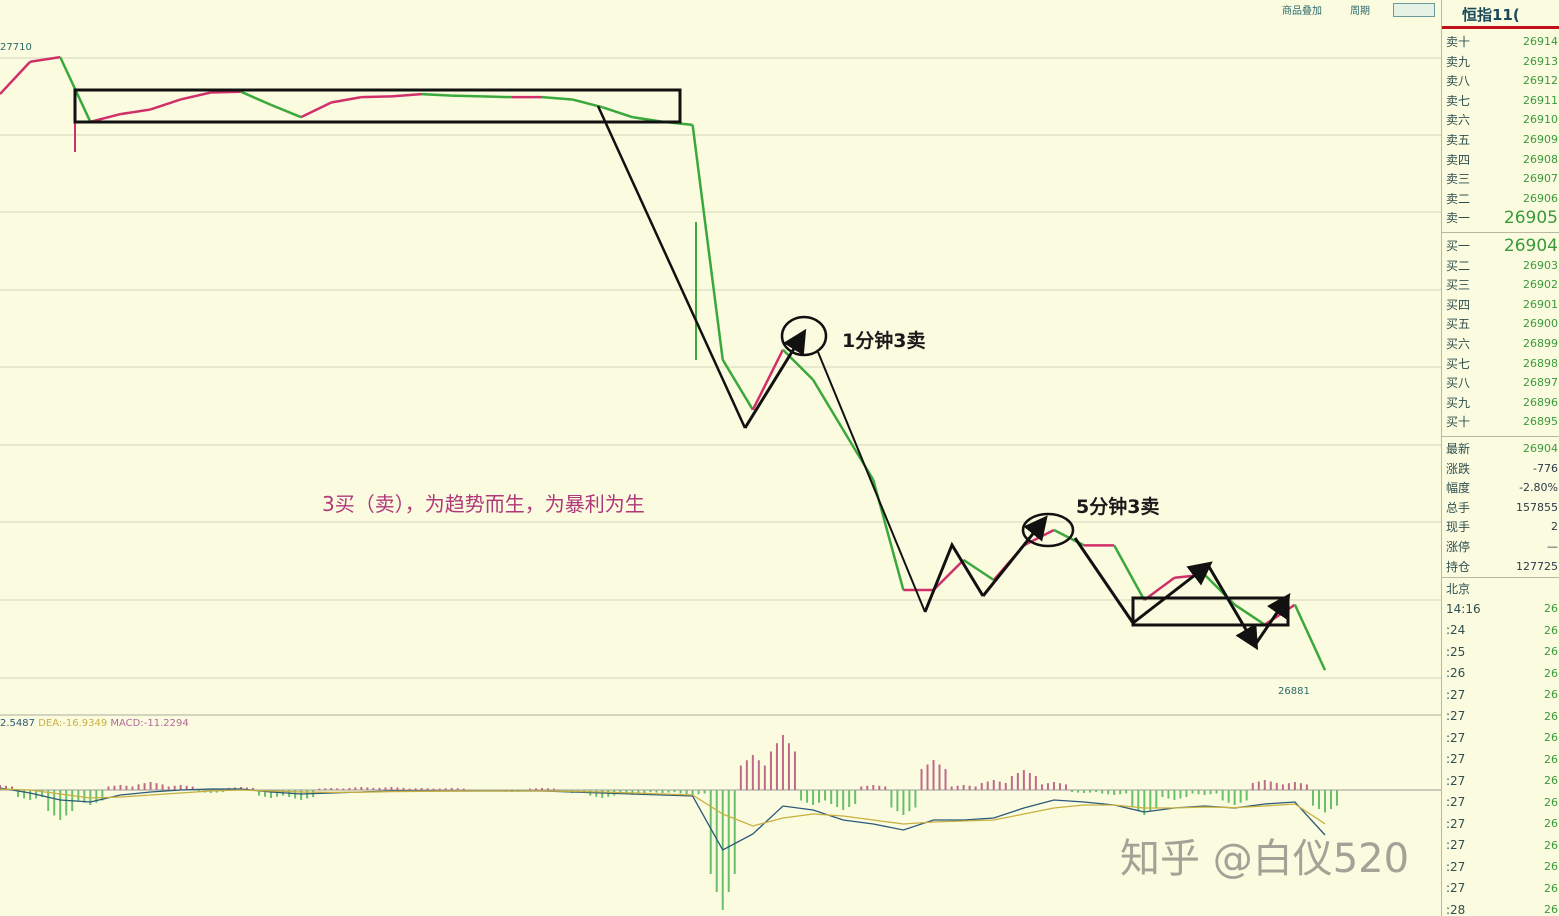 The width and height of the screenshot is (1559, 916). I want to click on bid-row: 买一 26904, so click(1502, 245).